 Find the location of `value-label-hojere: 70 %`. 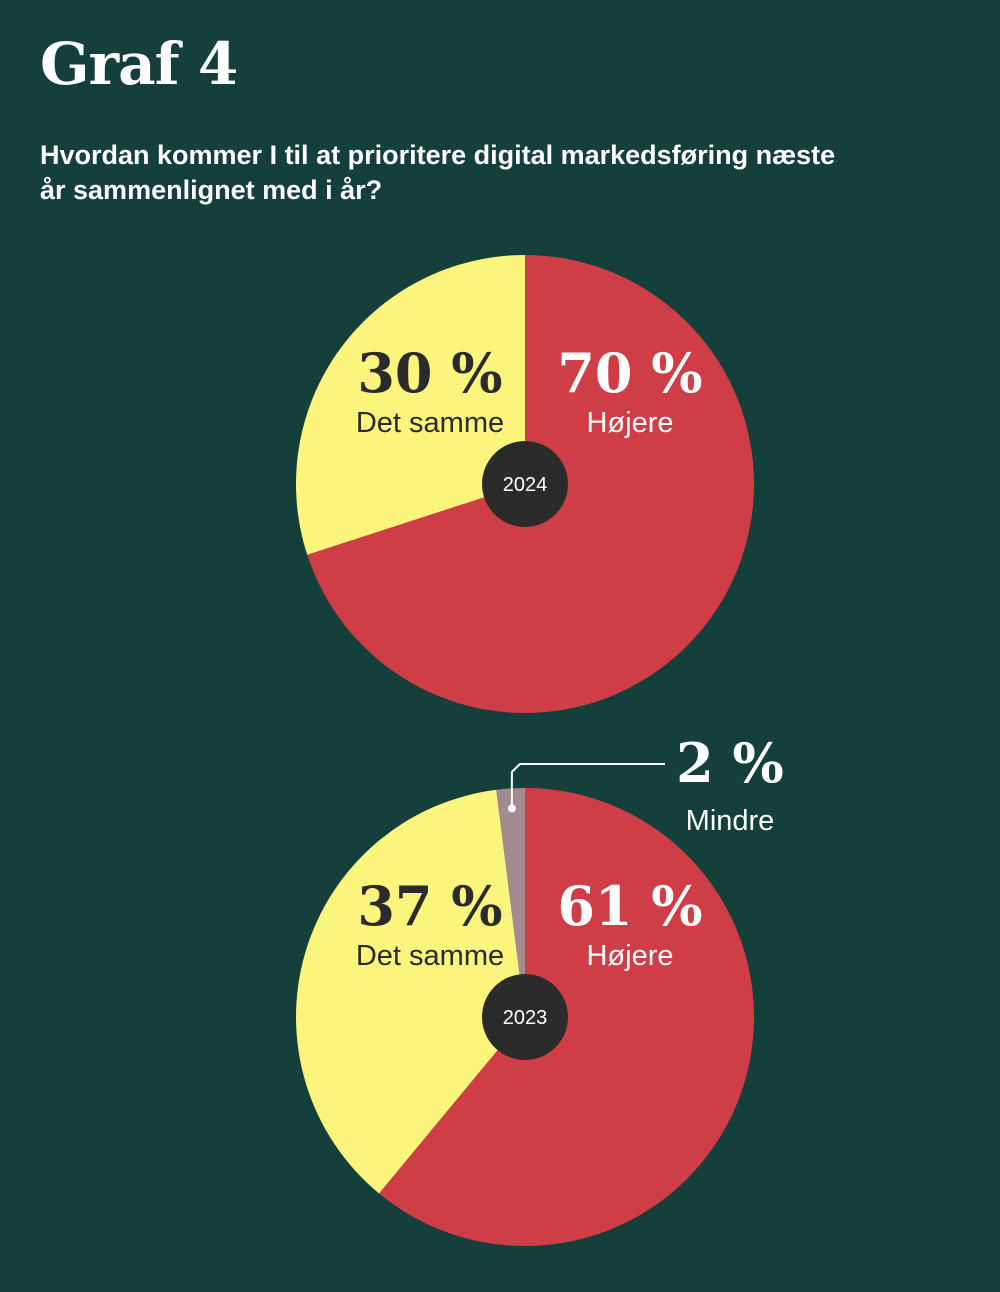

value-label-hojere: 70 % is located at coordinates (629, 373).